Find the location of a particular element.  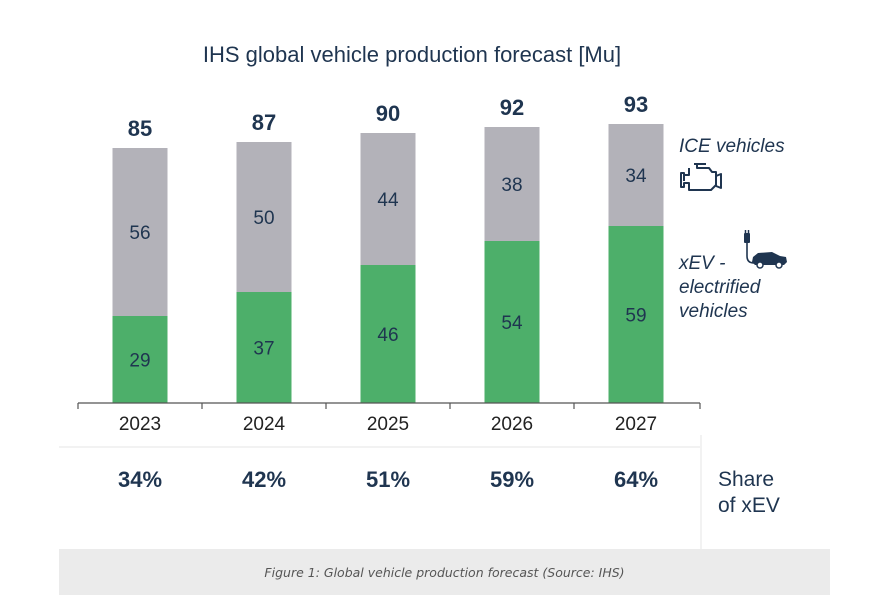

total-label-2026: 92 is located at coordinates (512, 107).